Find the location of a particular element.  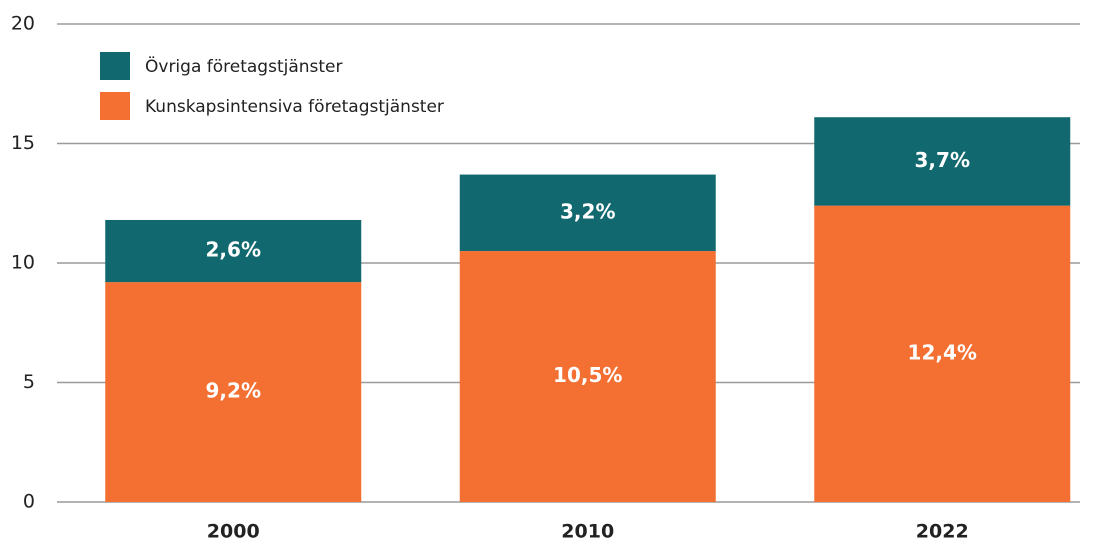

data-label: 10,5% is located at coordinates (587, 375).